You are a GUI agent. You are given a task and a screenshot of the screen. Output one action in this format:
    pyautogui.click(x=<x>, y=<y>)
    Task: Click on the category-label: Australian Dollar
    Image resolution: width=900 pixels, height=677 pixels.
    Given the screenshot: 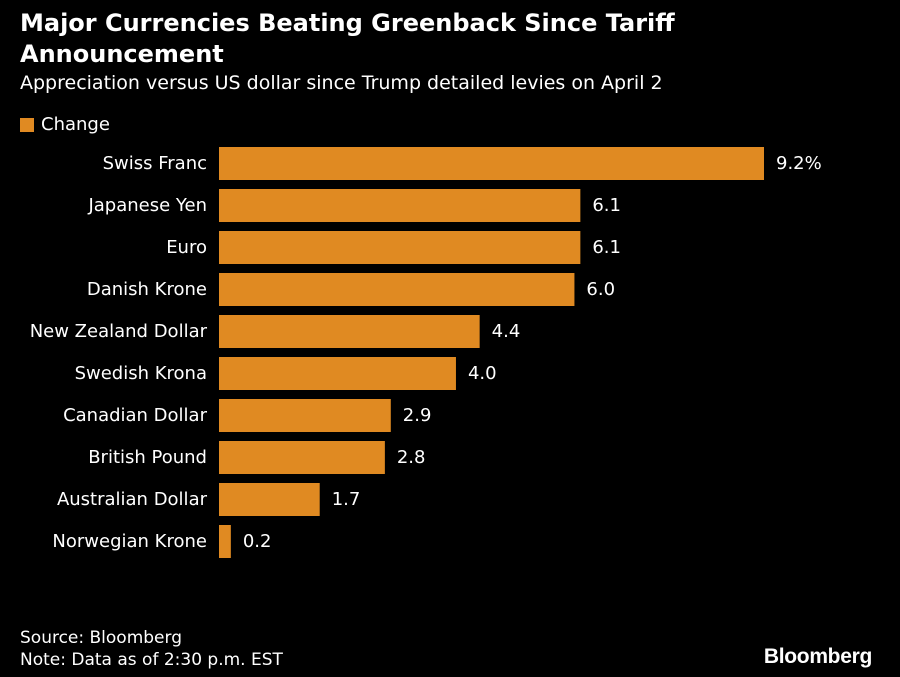 What is the action you would take?
    pyautogui.click(x=132, y=499)
    